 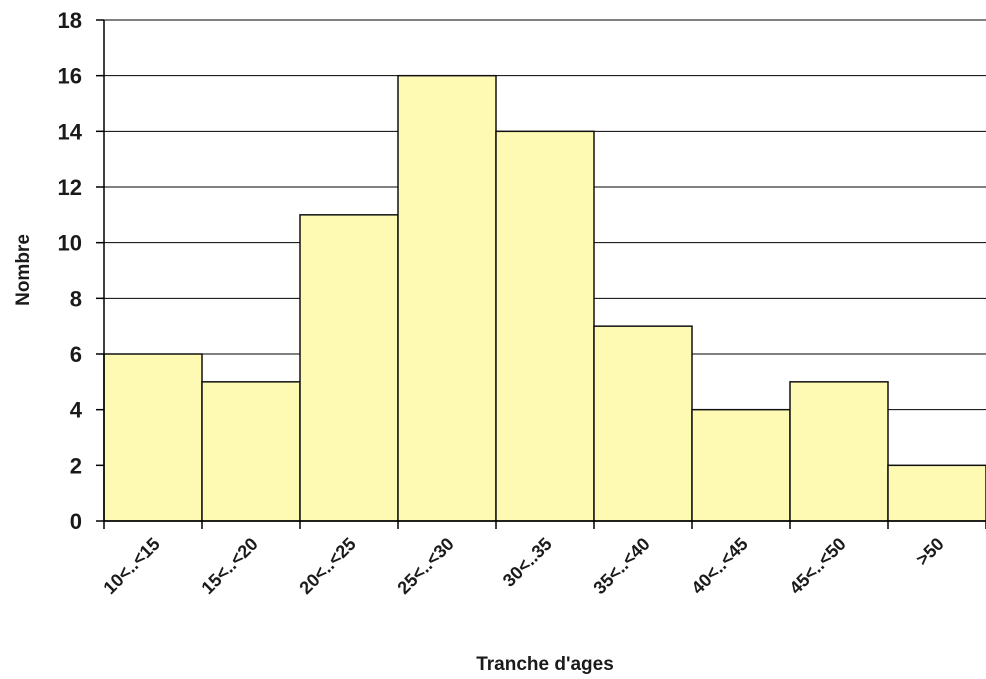 I want to click on x-tick-label: 25<..<30, so click(x=425, y=566).